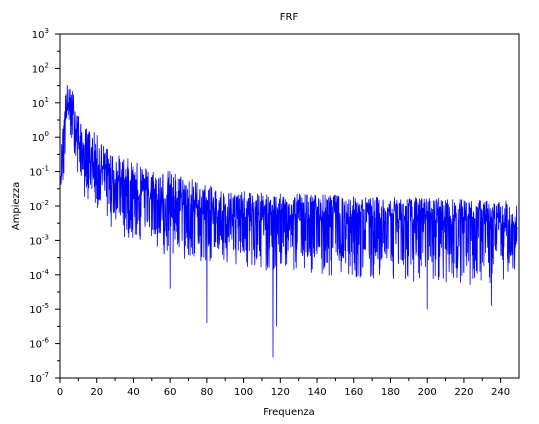 The width and height of the screenshot is (539, 424). Describe the element at coordinates (353, 392) in the screenshot. I see `x-tick-label: 160` at that location.